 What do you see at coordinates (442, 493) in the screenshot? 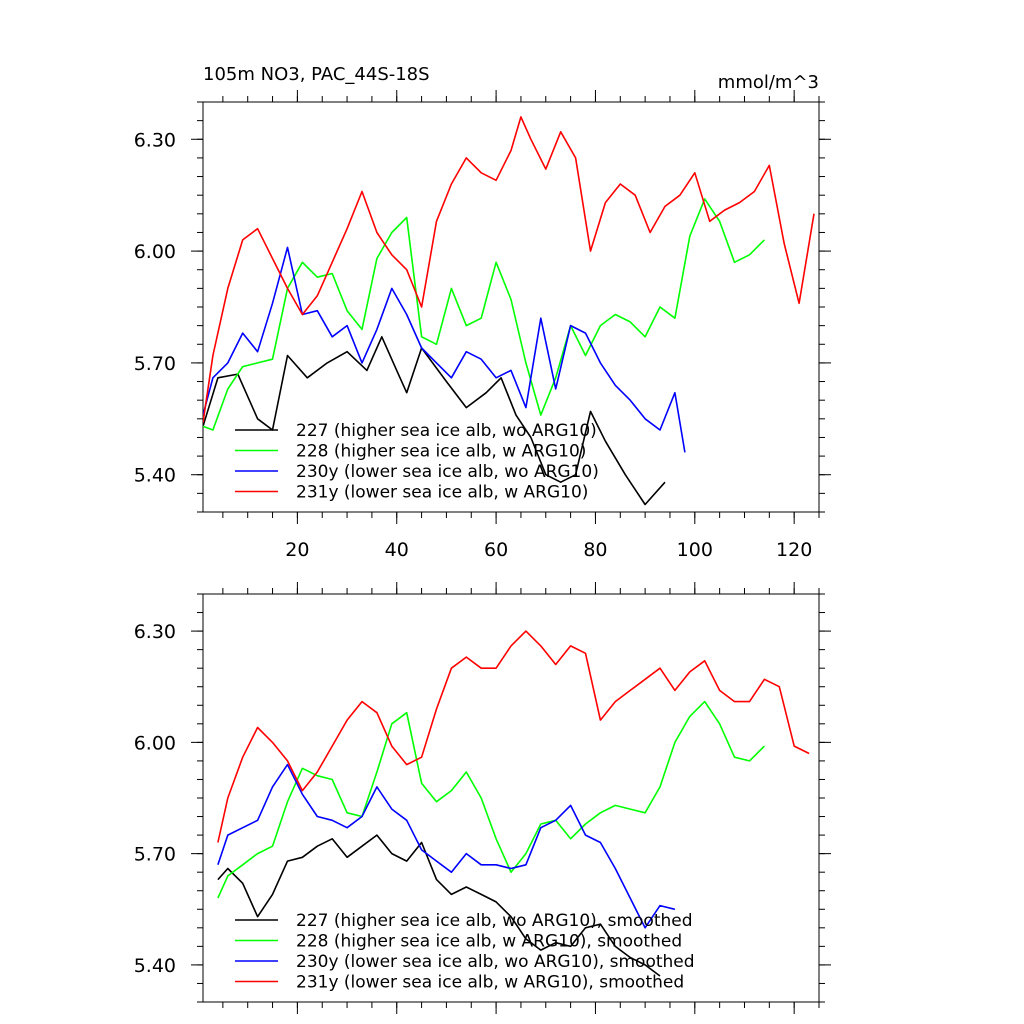
I see `legend-entry: 231y (lower sea ice alb, w ARG10)` at bounding box center [442, 493].